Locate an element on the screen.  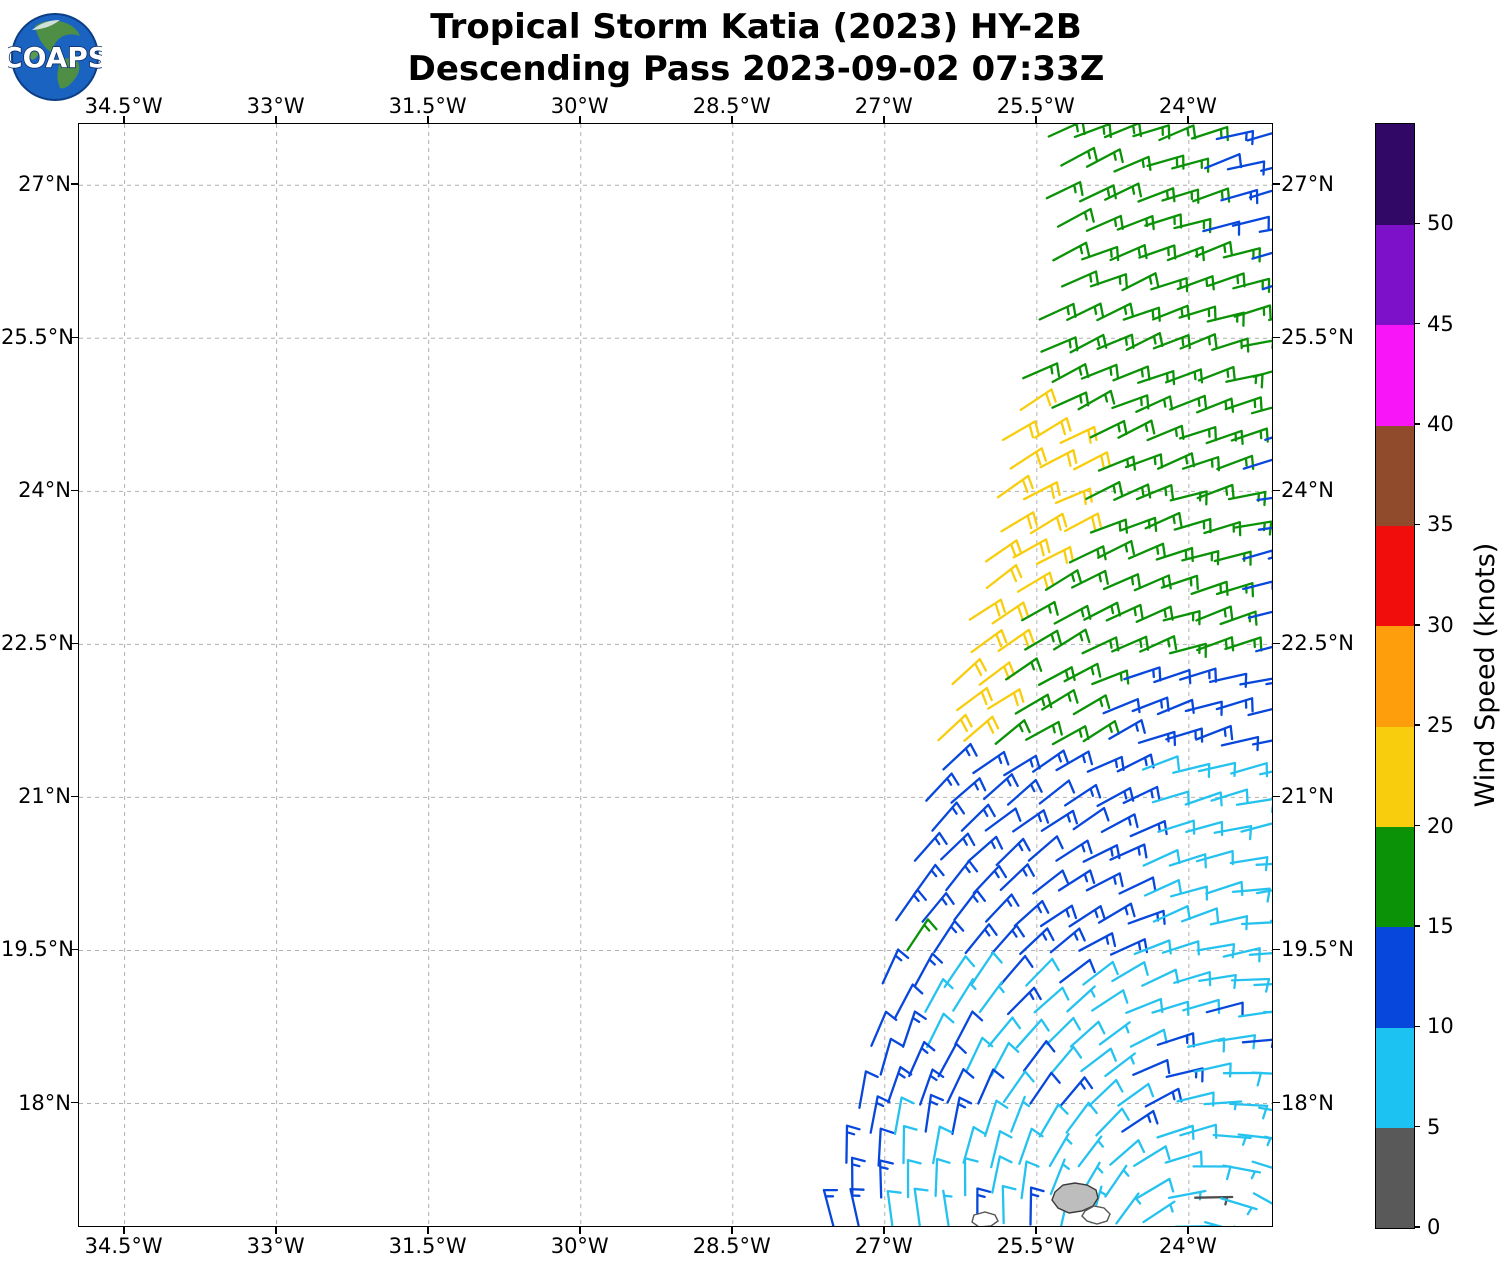
x-tick-label-bottom: 34.5°W is located at coordinates (123, 1246).